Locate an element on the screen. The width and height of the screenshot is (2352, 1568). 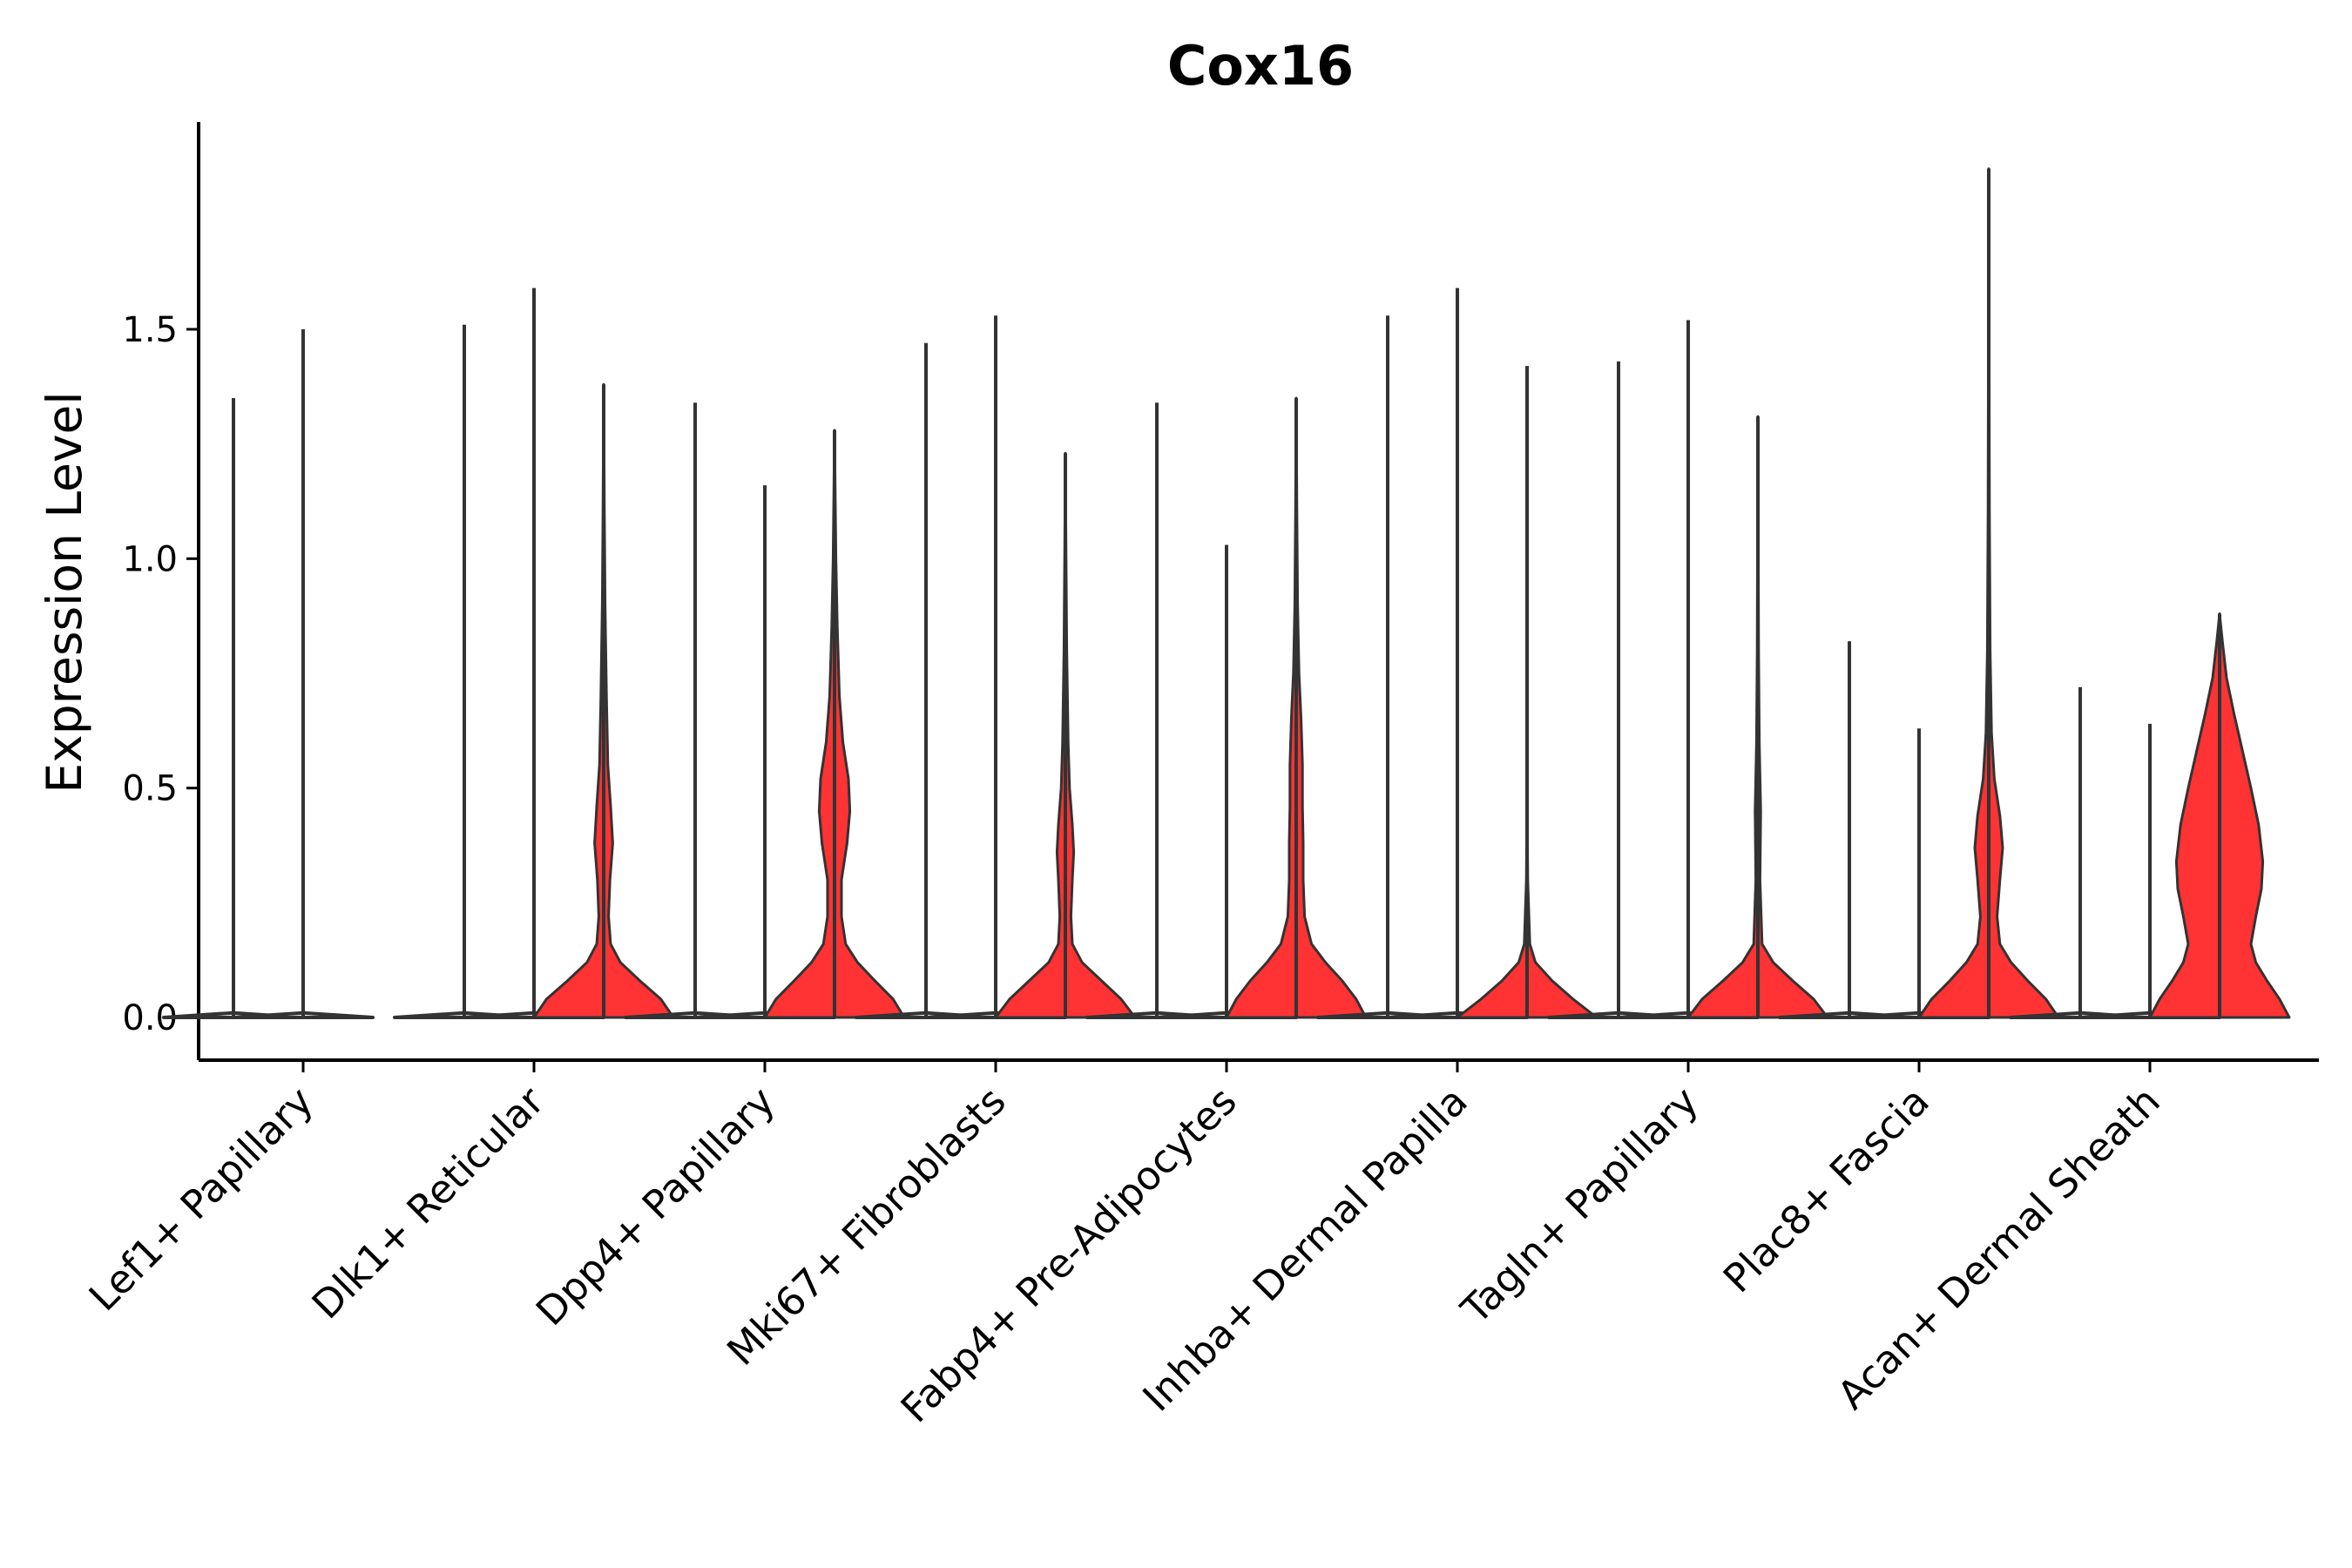
chart-title: Cox16 is located at coordinates (1260, 66).